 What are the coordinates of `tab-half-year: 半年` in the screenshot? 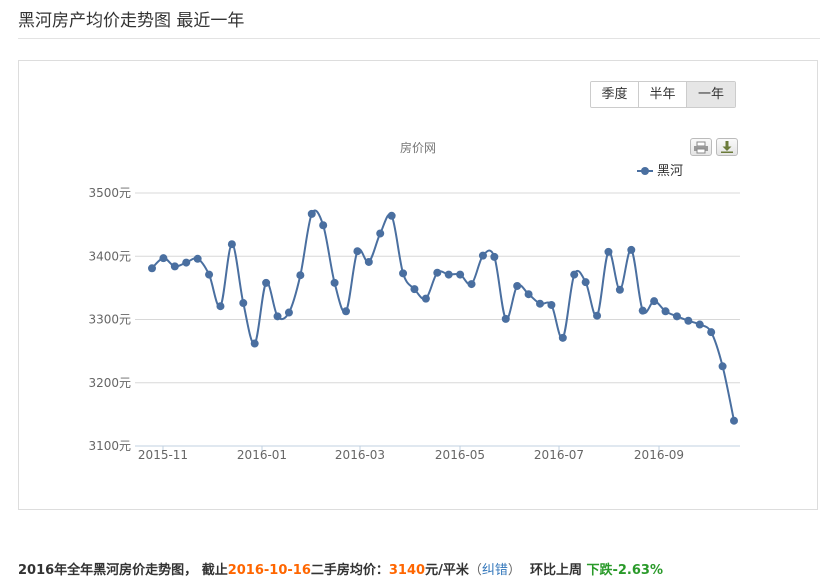 It's located at (663, 94).